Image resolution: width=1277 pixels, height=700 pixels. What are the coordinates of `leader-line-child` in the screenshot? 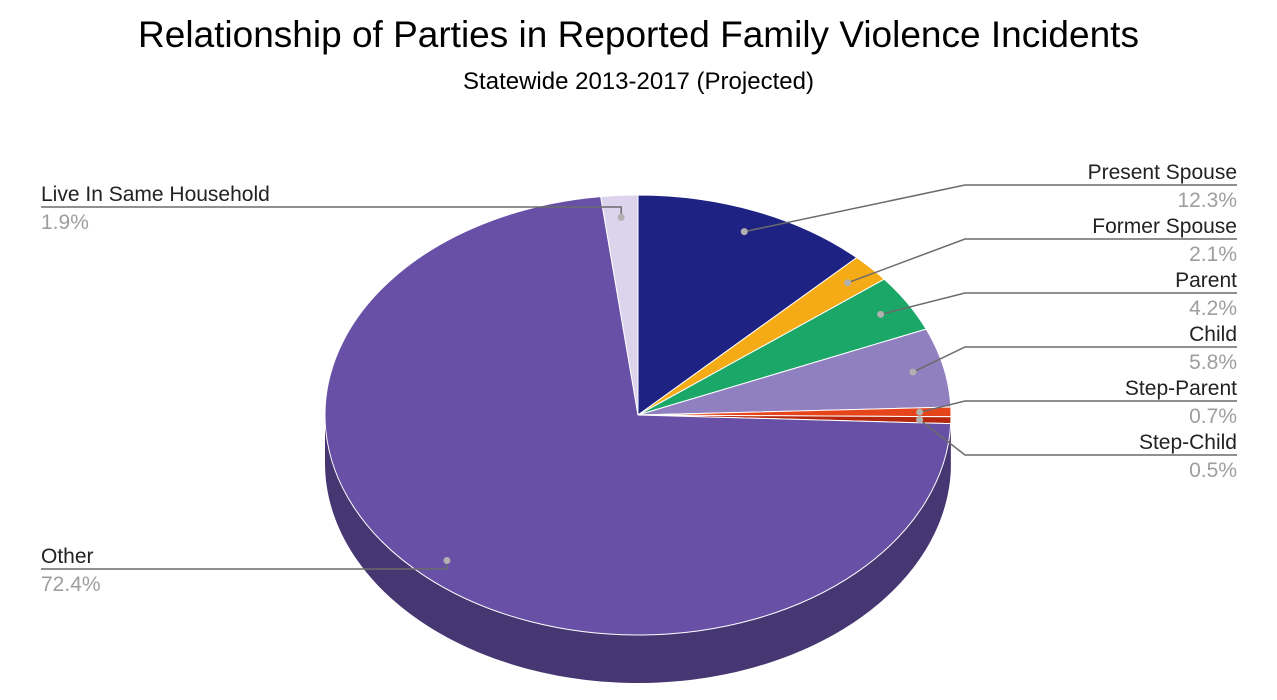 It's located at (1074, 359).